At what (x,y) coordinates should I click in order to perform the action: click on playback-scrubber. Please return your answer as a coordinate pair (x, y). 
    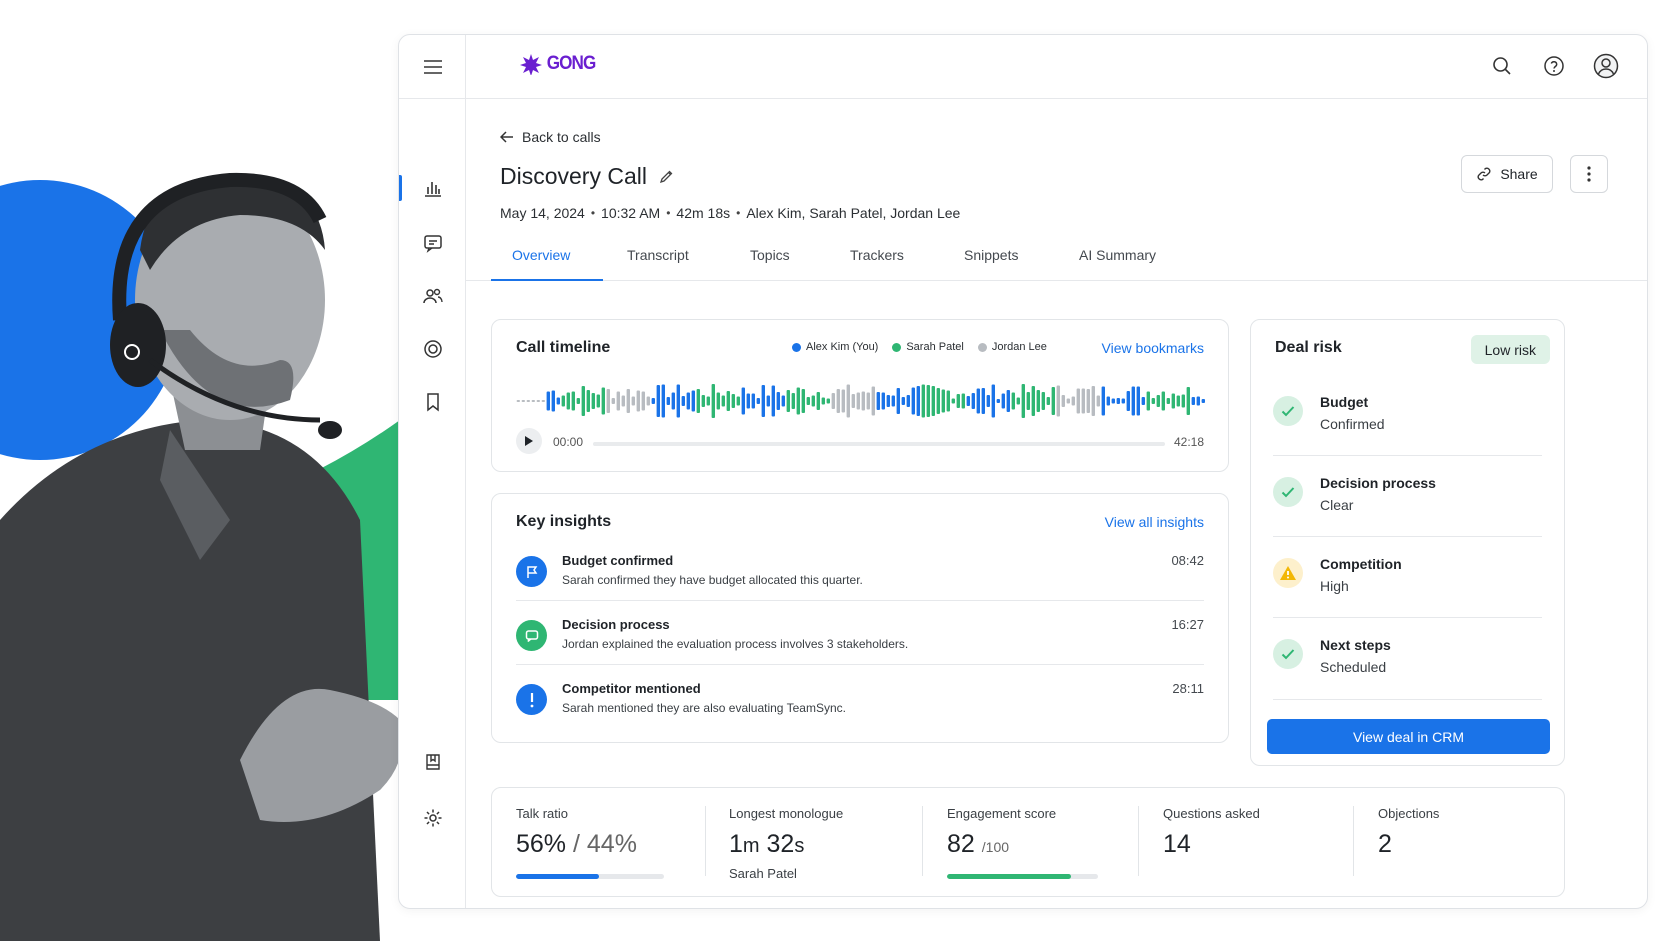
    Looking at the image, I should click on (879, 444).